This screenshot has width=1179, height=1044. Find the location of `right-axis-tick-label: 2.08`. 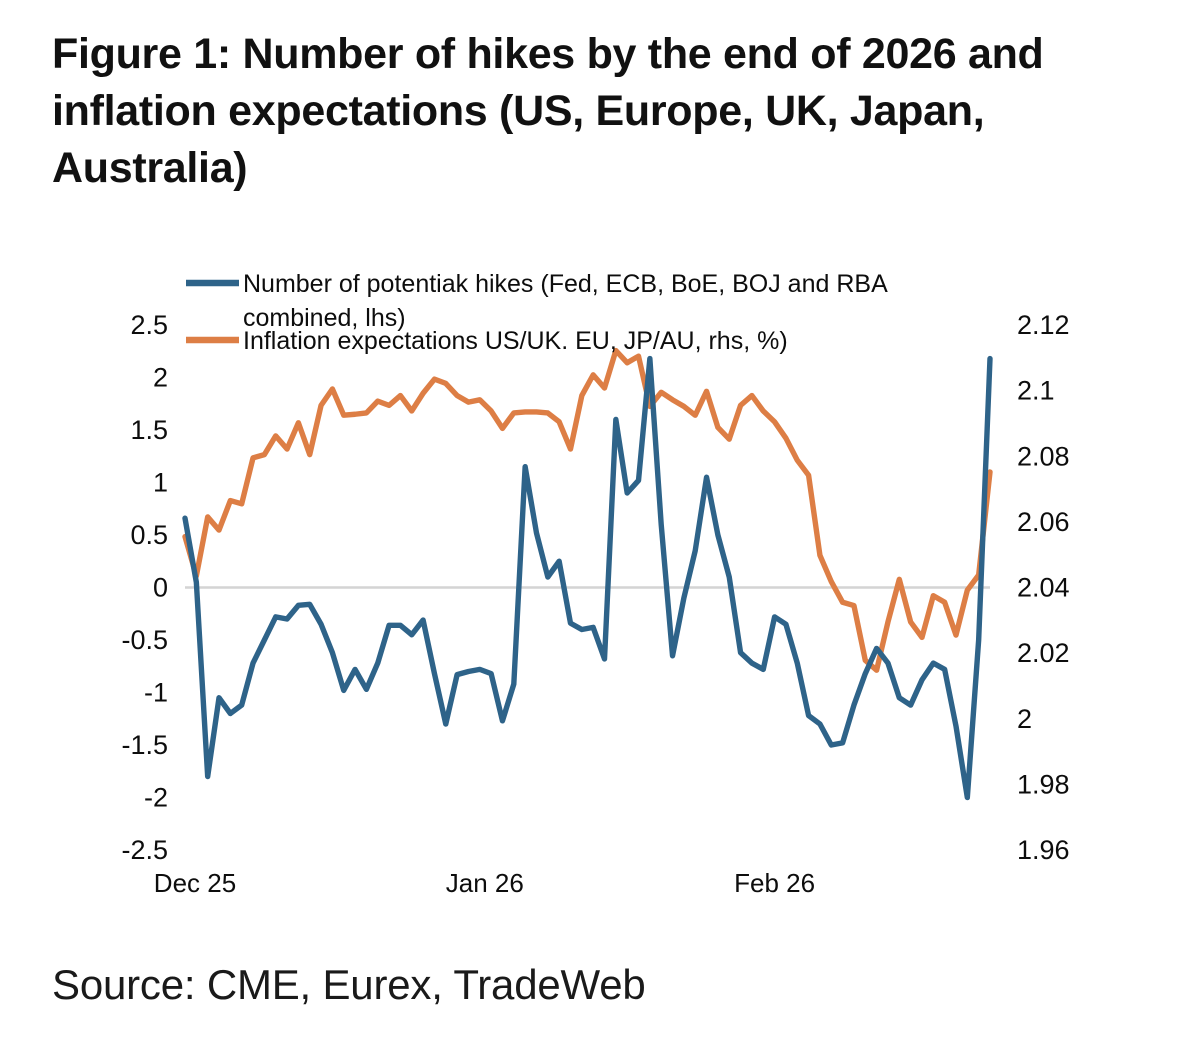

right-axis-tick-label: 2.08 is located at coordinates (1043, 456).